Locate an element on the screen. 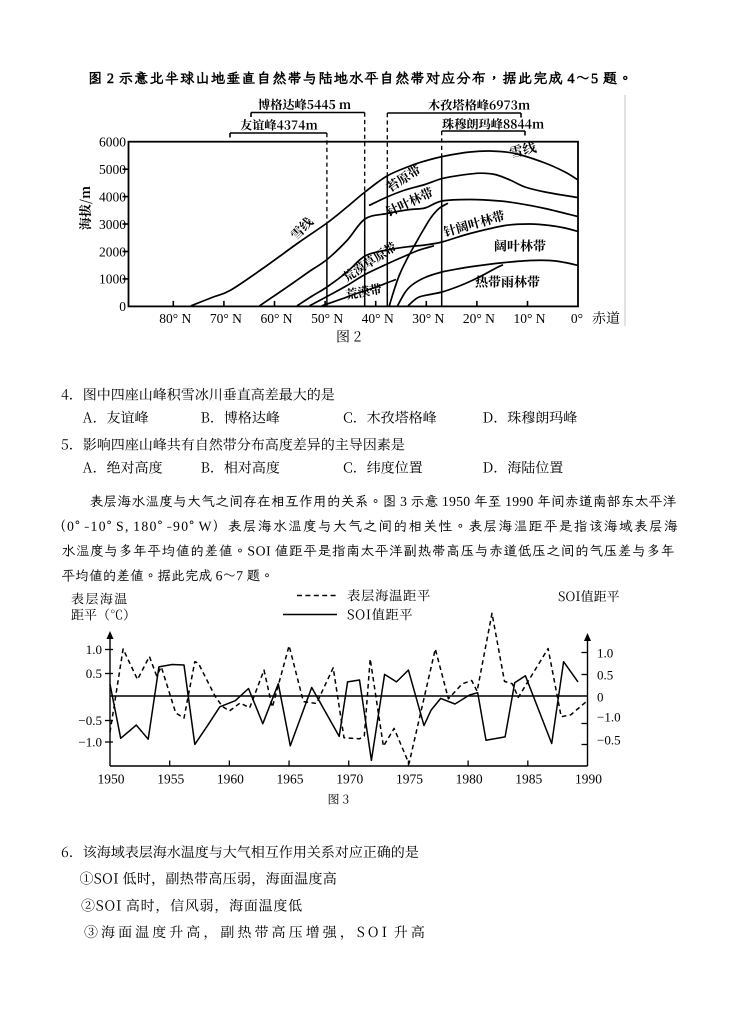 This screenshot has width=737, height=1021. svg-text: 1955 is located at coordinates (170, 779).